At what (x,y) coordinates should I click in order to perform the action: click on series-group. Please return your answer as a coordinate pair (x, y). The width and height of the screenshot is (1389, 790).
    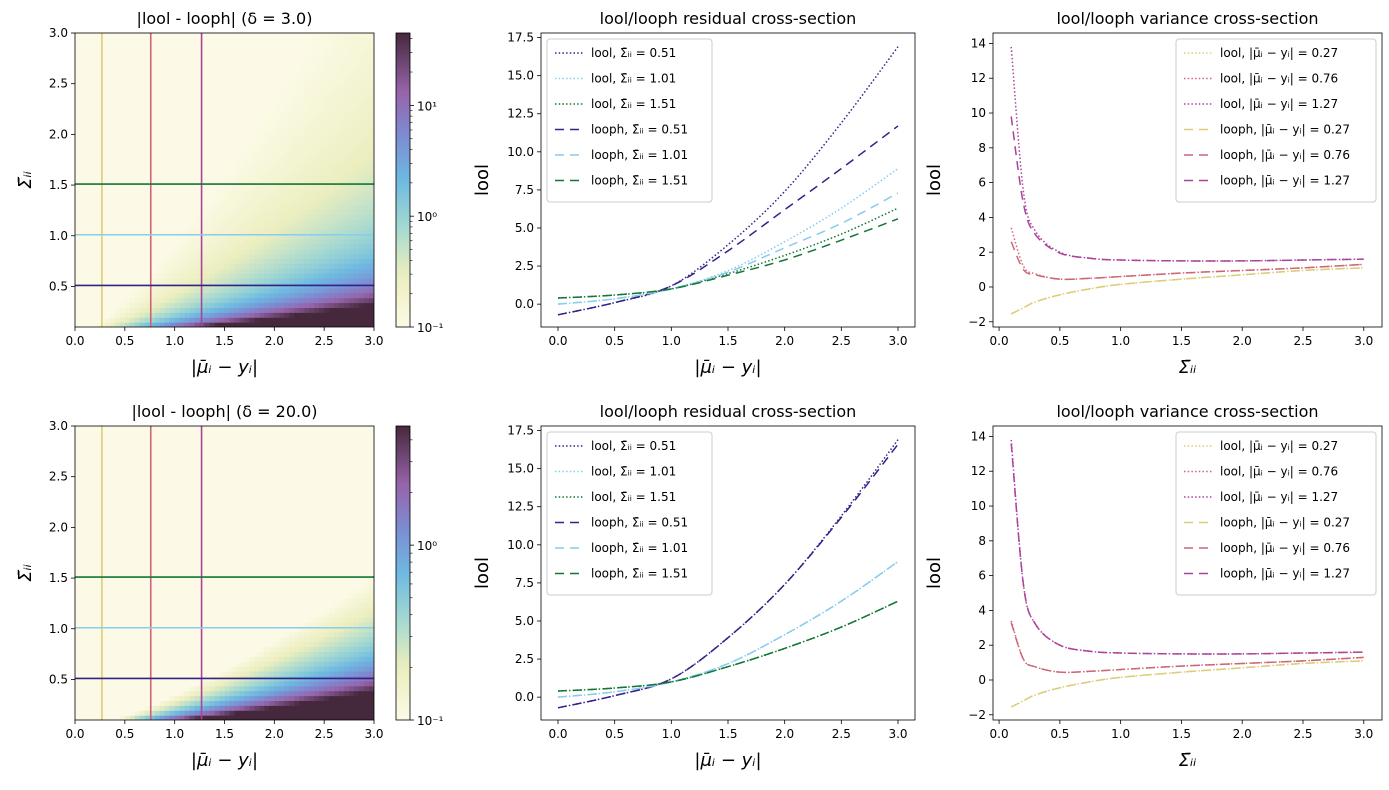
    Looking at the image, I should click on (1187, 180).